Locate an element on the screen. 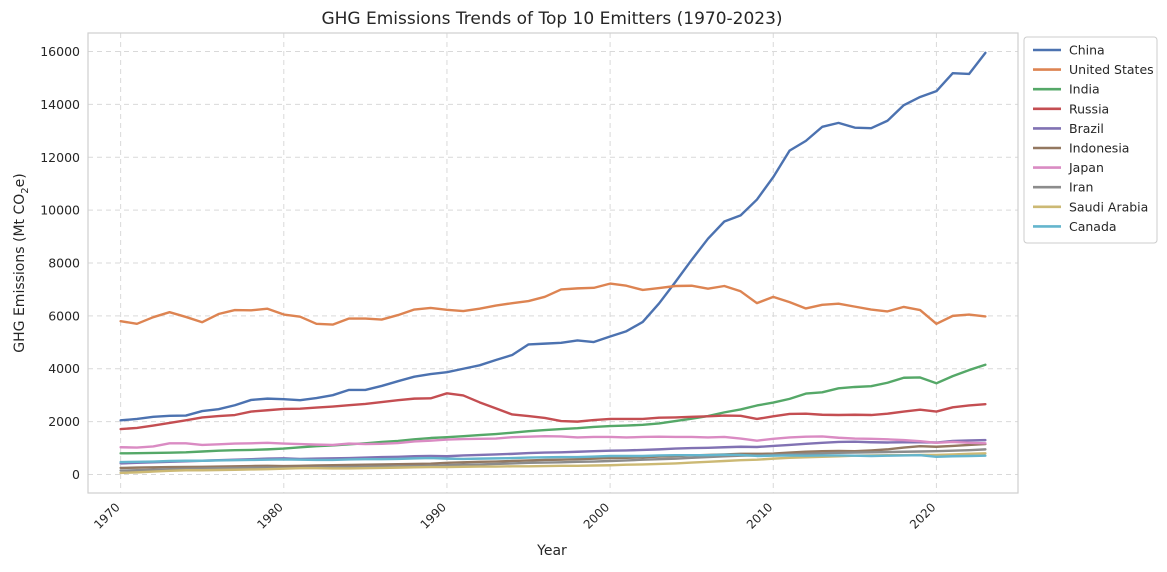  y-tick-label: 16000 is located at coordinates (60, 51).